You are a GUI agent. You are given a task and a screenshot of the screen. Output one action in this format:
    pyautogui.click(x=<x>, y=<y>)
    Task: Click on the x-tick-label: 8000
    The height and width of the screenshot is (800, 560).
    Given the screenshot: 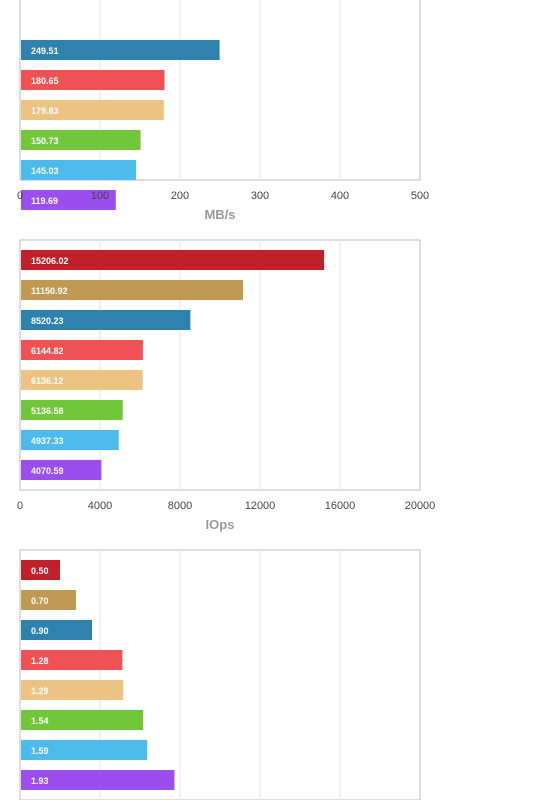 What is the action you would take?
    pyautogui.click(x=180, y=506)
    